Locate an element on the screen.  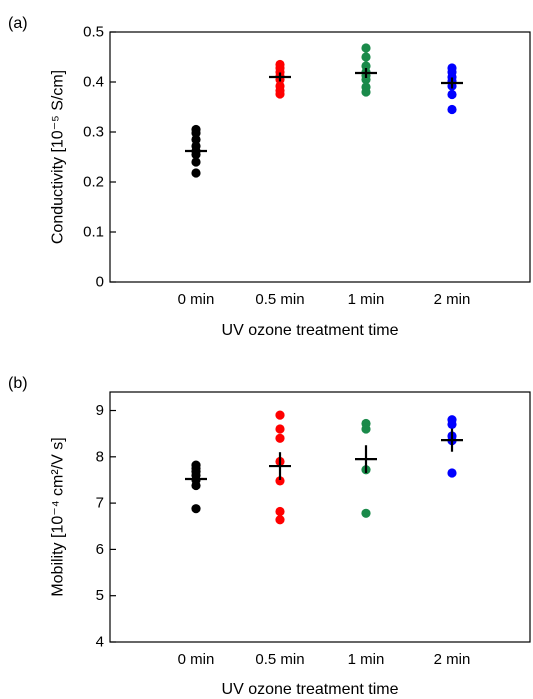
mobility-x-ticks: 0 min 0.5 min 1 min 2 min is located at coordinates (324, 659).